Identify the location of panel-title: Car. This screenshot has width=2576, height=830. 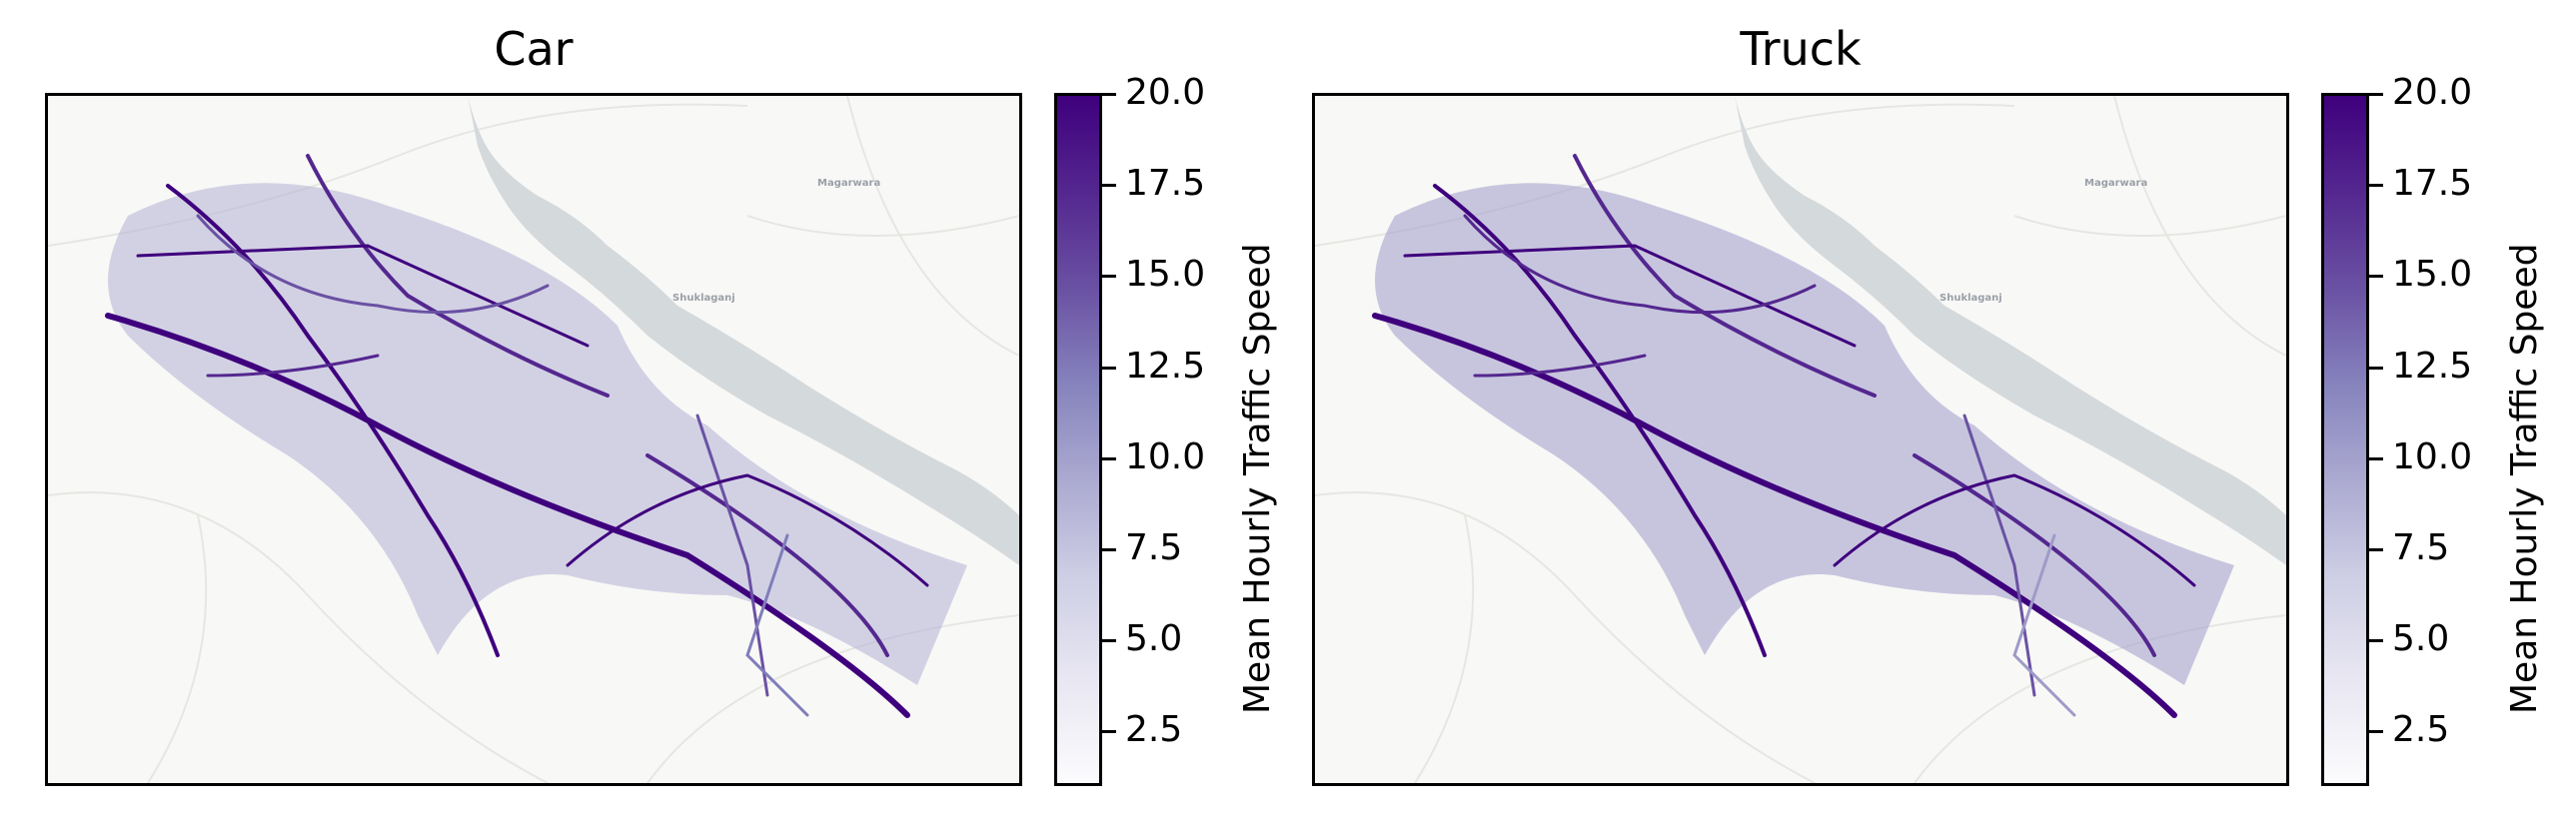
(534, 49).